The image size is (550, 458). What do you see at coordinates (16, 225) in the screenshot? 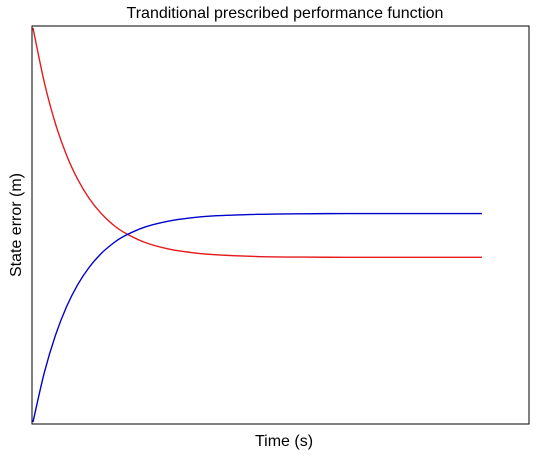
I see `y-axis-label: State error (m)` at bounding box center [16, 225].